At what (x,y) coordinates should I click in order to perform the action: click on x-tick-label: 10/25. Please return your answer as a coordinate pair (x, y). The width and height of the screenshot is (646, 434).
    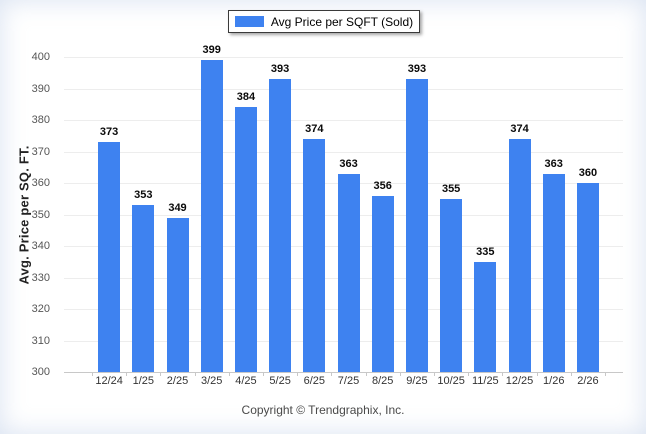
    Looking at the image, I should click on (451, 381).